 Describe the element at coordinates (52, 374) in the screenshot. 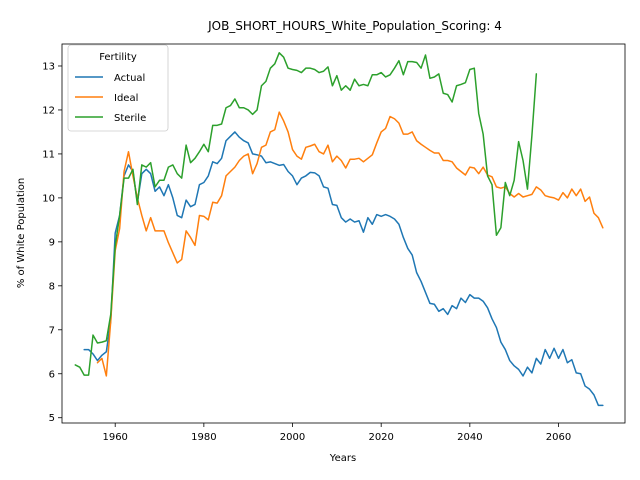

I see `y-tick-label: 6` at that location.